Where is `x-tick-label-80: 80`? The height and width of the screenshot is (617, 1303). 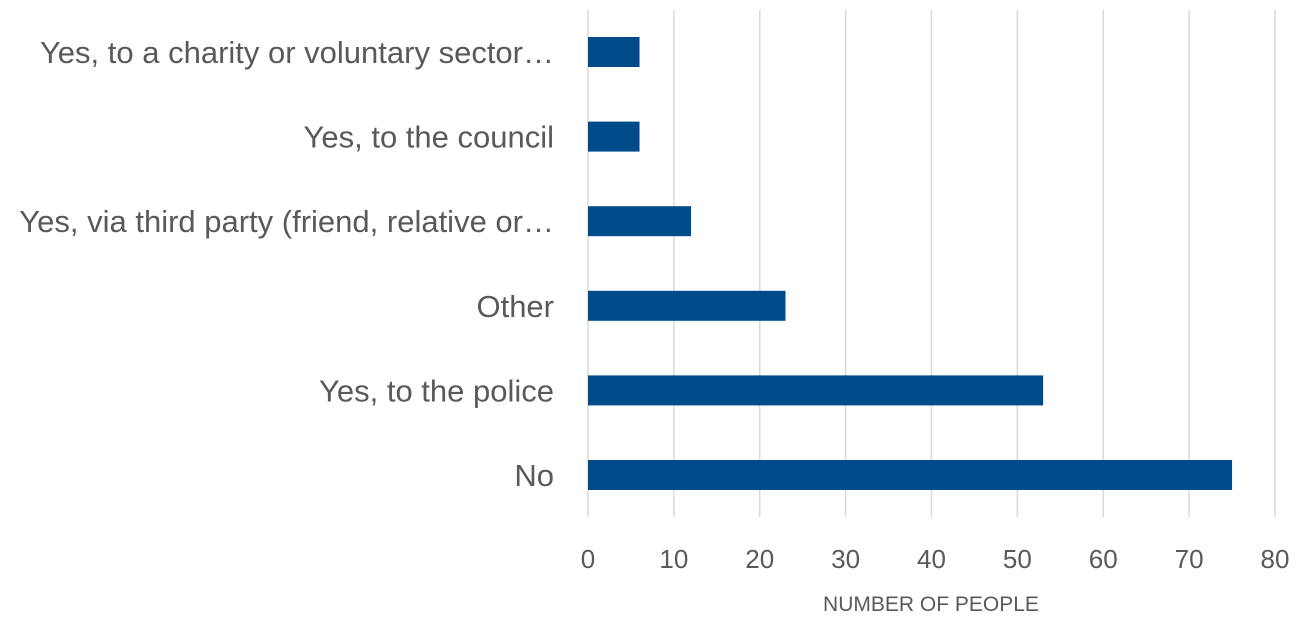 x-tick-label-80: 80 is located at coordinates (1275, 559).